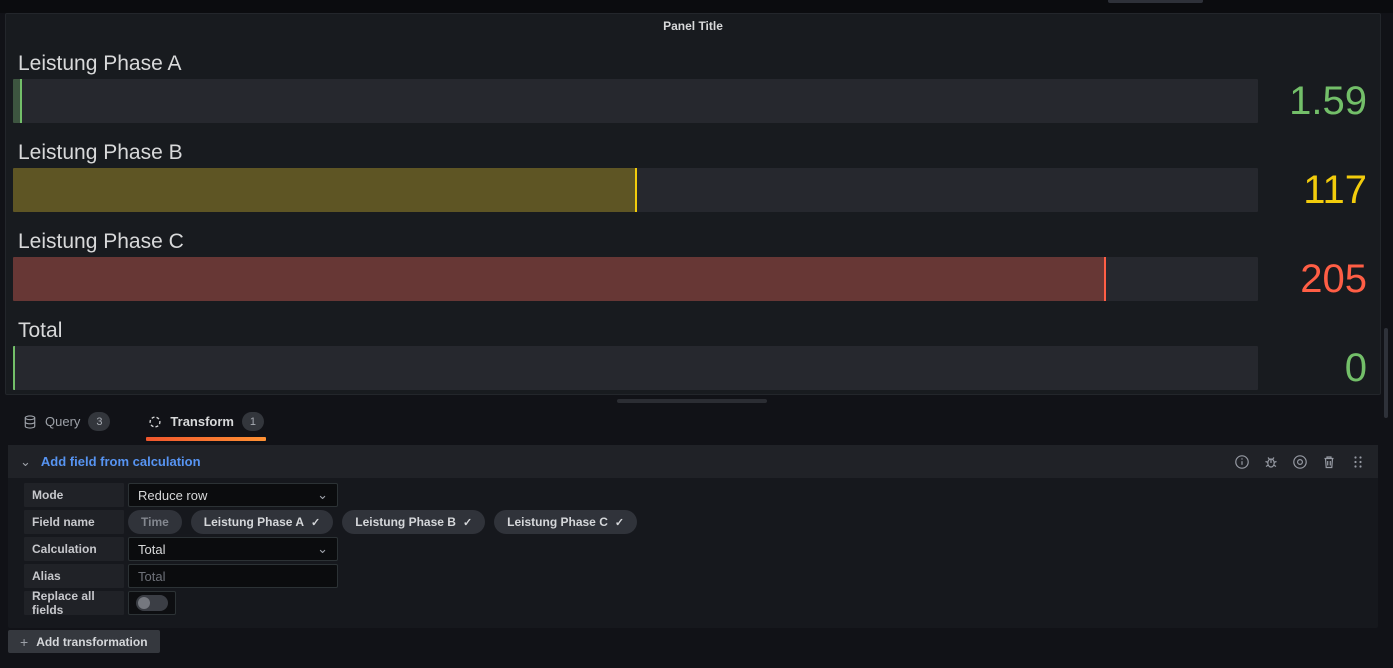 This screenshot has height=668, width=1393. I want to click on trash-icon, so click(1329, 462).